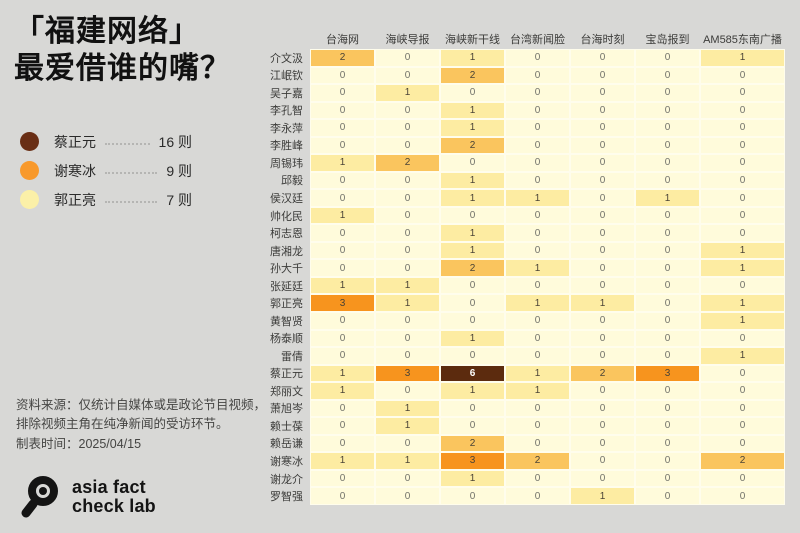 Image resolution: width=800 pixels, height=533 pixels. I want to click on legend-item: 谢寒冰 9 则, so click(106, 170).